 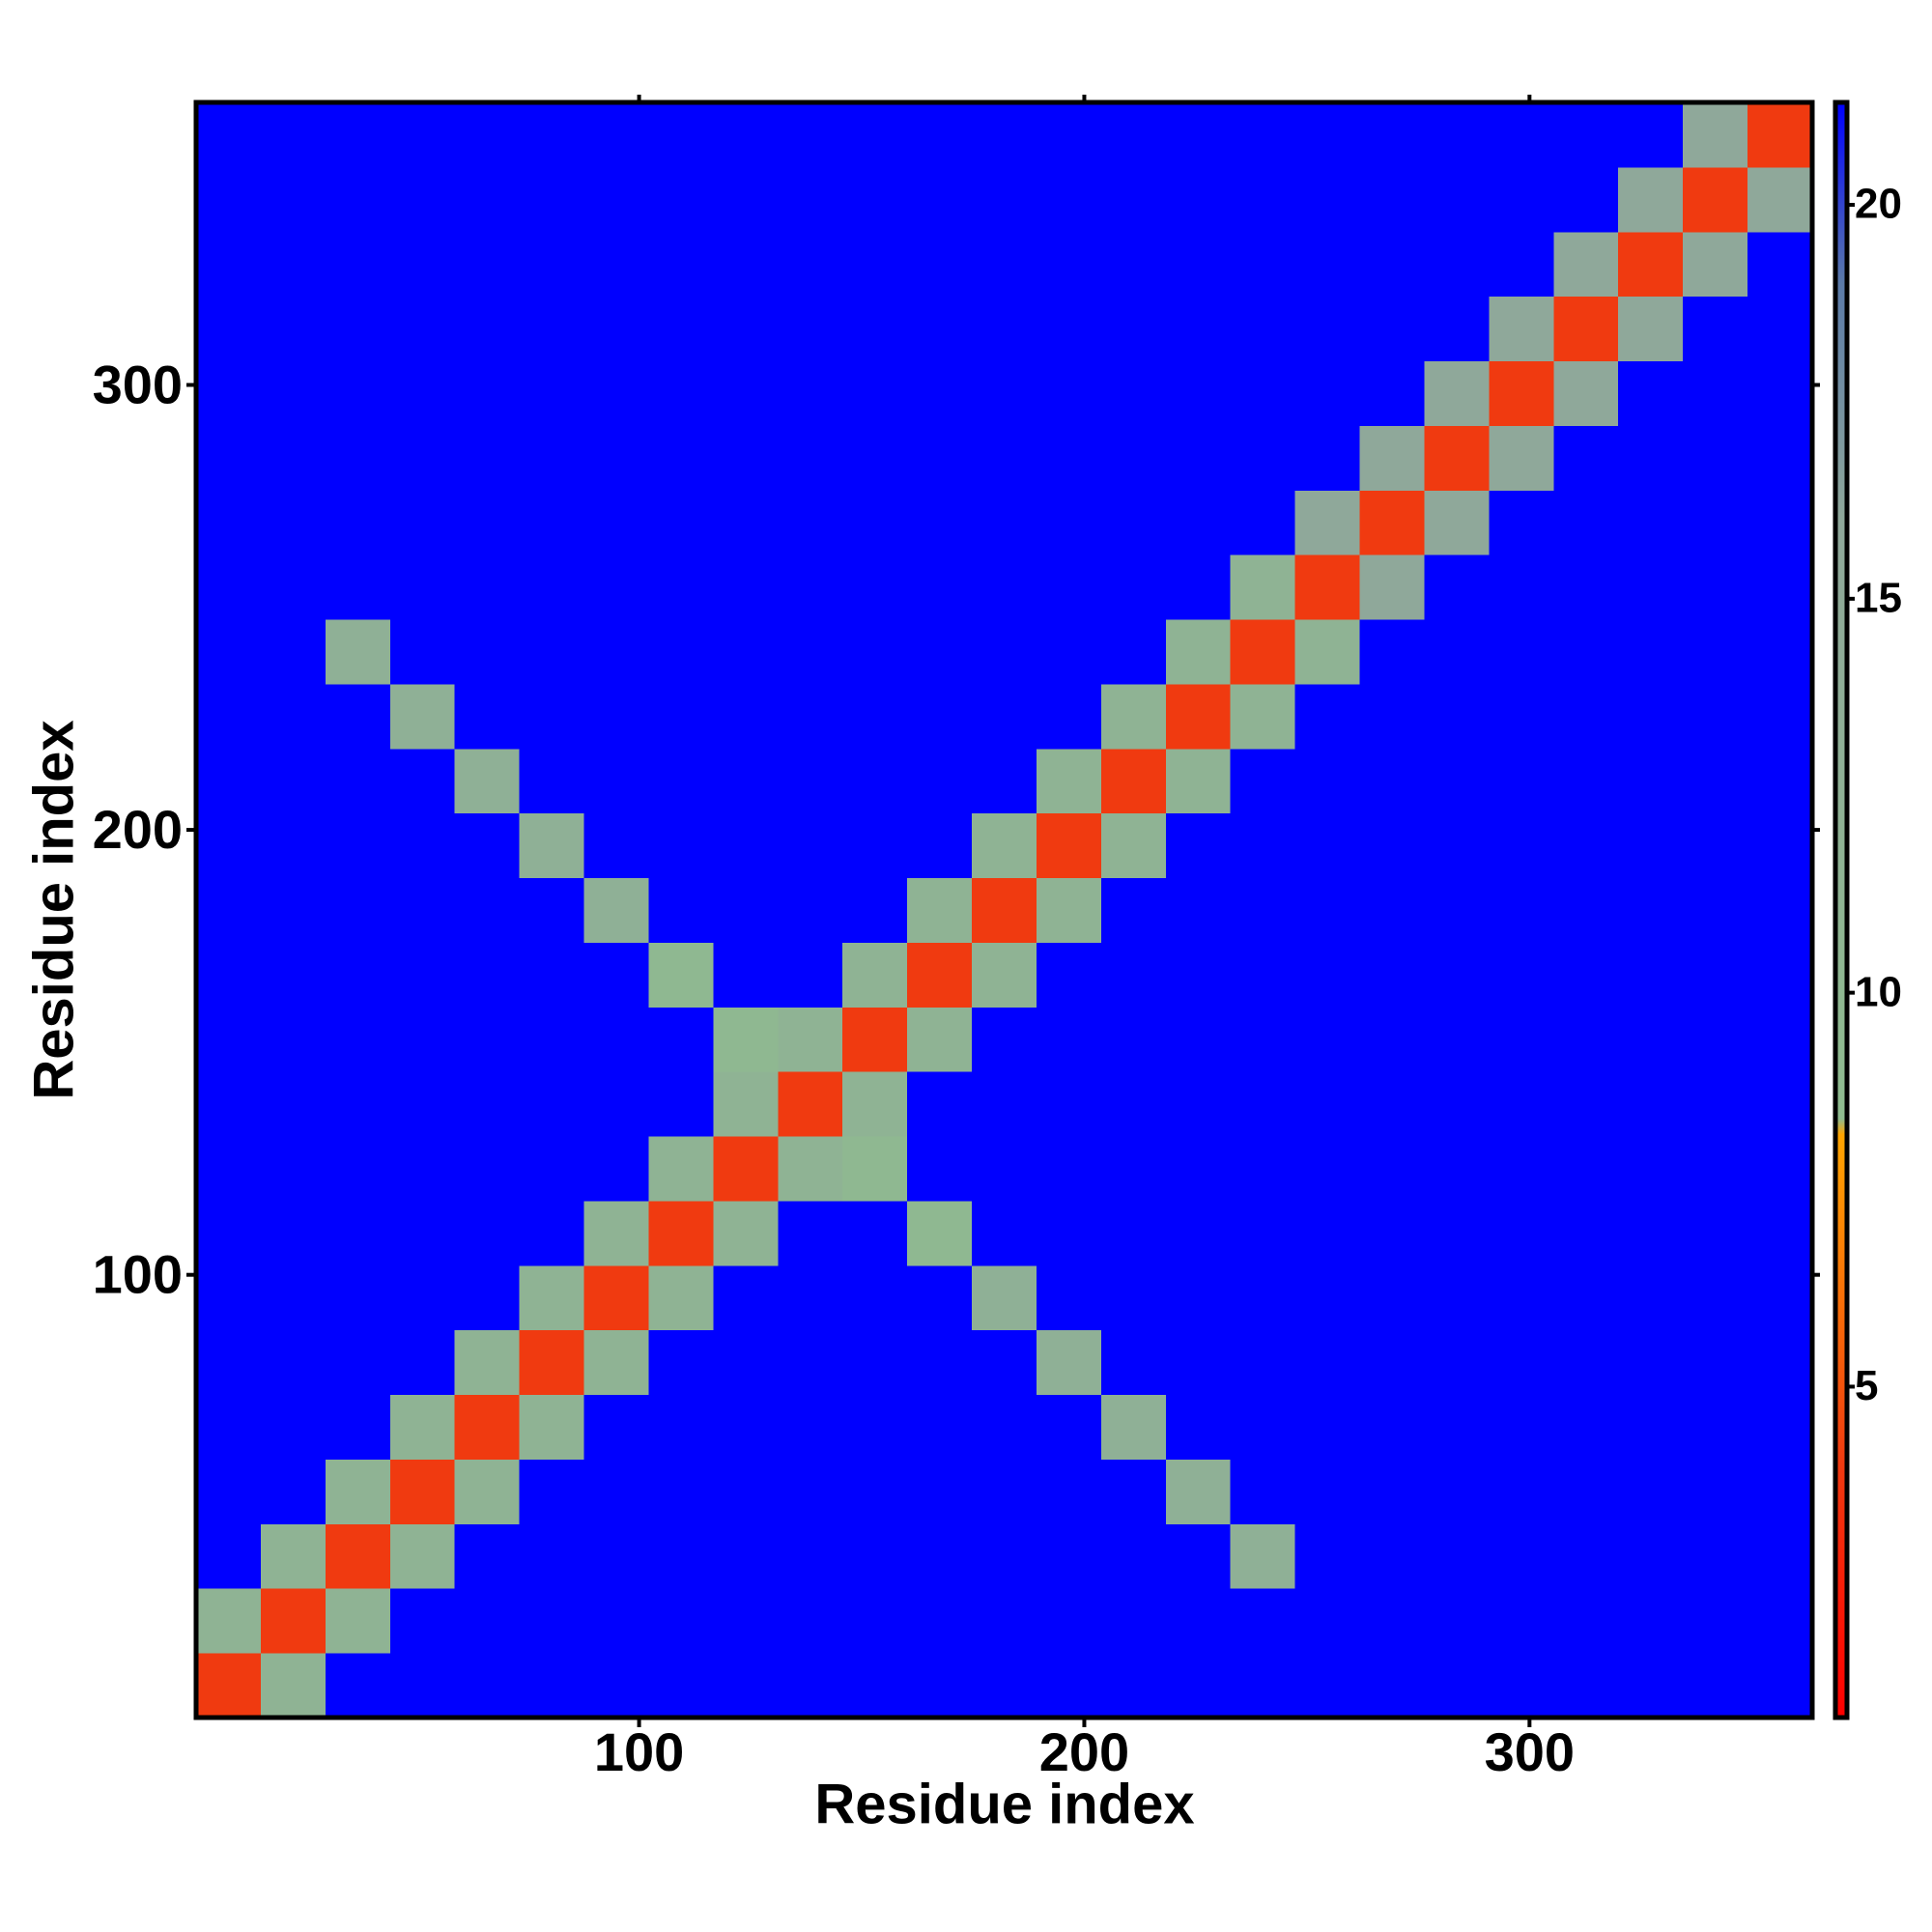 I want to click on y-axis-title: Residue index, so click(x=53, y=909).